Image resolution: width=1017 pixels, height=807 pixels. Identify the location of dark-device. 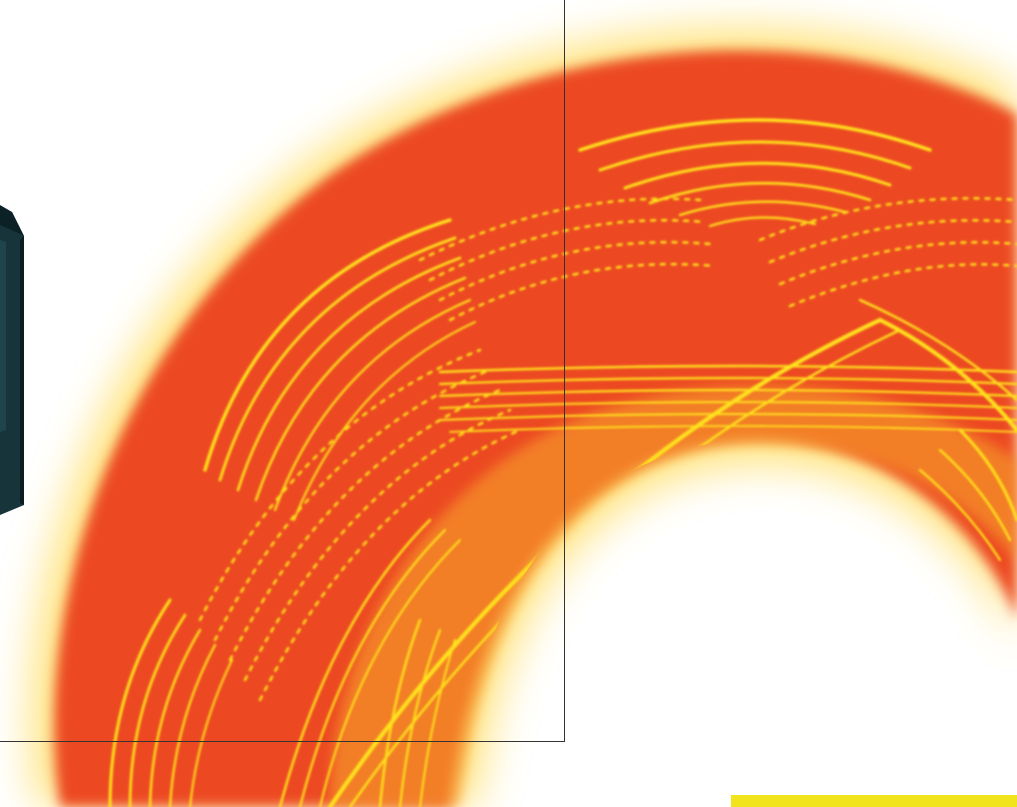
(12, 360).